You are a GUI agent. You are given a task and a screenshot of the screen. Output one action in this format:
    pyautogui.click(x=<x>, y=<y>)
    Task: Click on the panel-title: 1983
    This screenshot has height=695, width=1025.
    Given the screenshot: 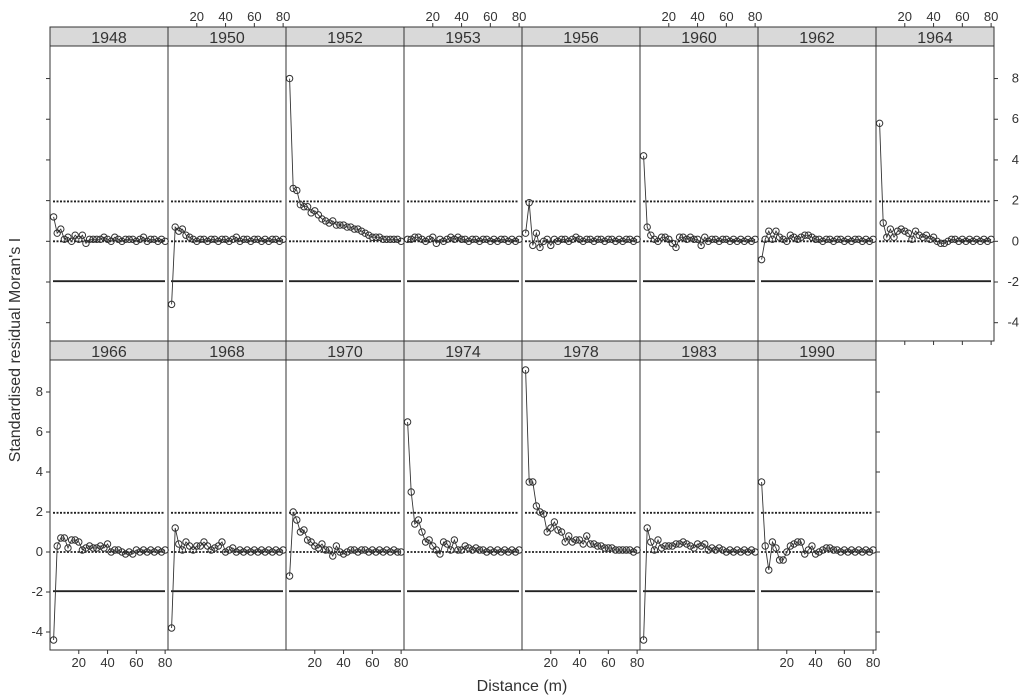 What is the action you would take?
    pyautogui.click(x=699, y=352)
    